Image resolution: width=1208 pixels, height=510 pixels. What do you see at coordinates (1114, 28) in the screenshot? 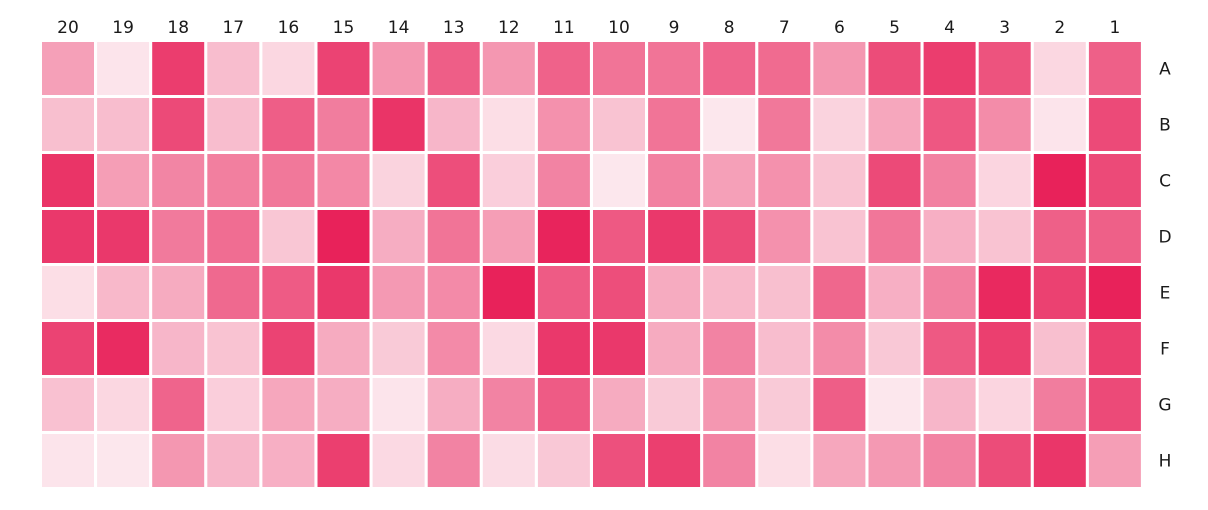
I see `x-tick-label: 1` at bounding box center [1114, 28].